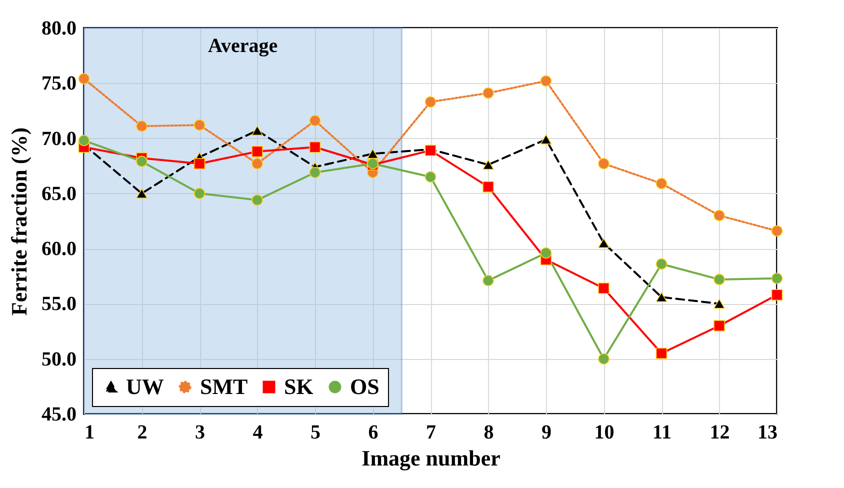 Image resolution: width=844 pixels, height=488 pixels. Describe the element at coordinates (547, 433) in the screenshot. I see `x-tick-label: 9` at that location.